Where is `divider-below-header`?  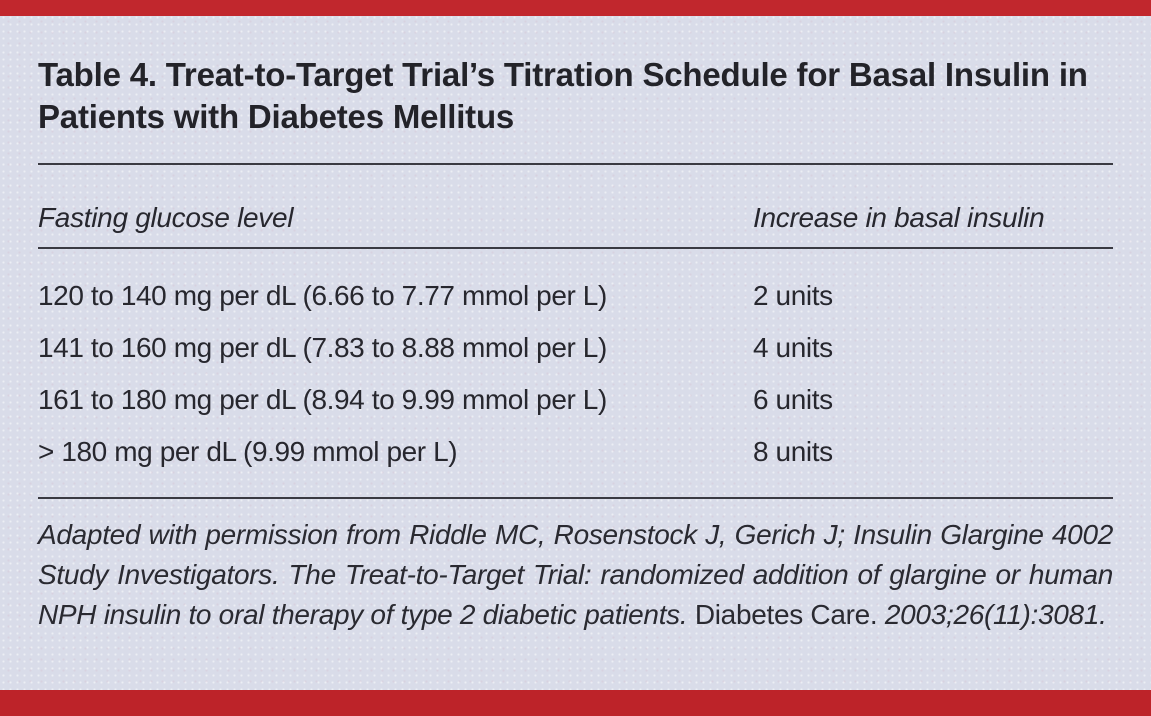 divider-below-header is located at coordinates (575, 248).